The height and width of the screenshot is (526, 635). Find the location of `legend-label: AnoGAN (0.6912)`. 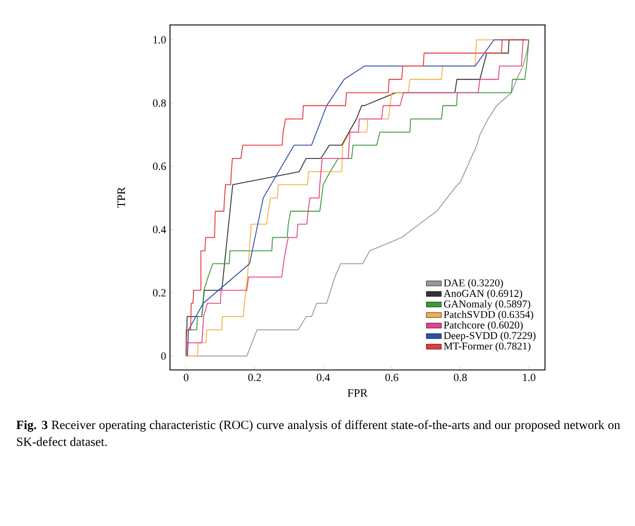

legend-label: AnoGAN (0.6912) is located at coordinates (483, 295).